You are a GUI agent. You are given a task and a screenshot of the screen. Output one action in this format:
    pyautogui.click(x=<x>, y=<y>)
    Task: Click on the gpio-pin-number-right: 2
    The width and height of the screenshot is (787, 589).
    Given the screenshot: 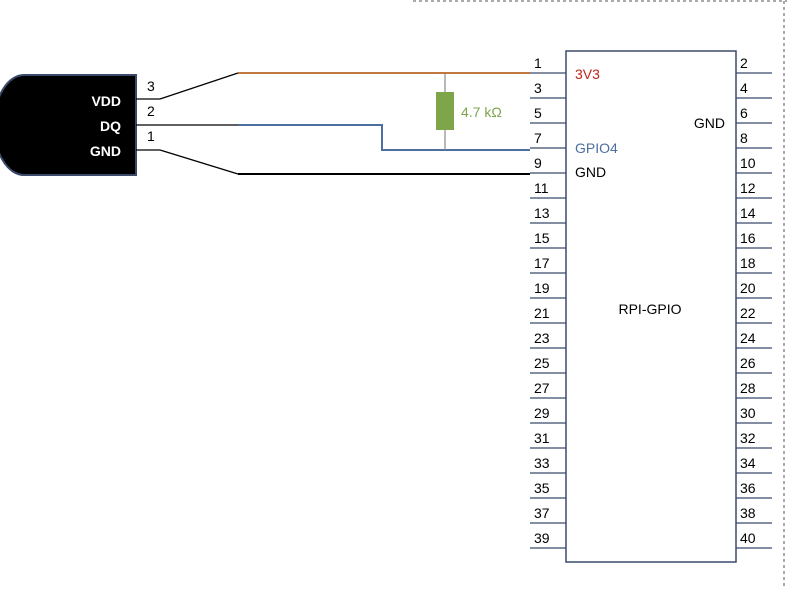 What is the action you would take?
    pyautogui.click(x=744, y=63)
    